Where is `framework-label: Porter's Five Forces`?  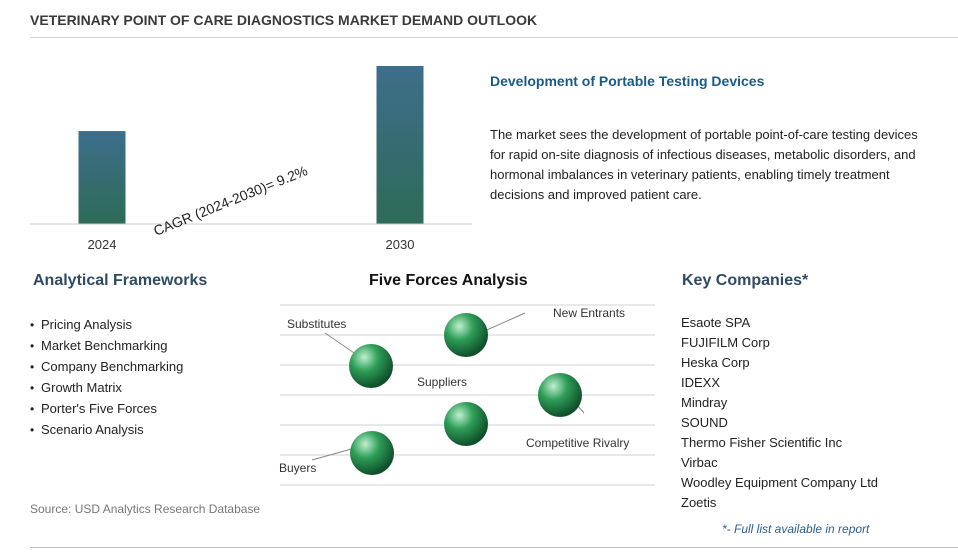
framework-label: Porter's Five Forces is located at coordinates (99, 408).